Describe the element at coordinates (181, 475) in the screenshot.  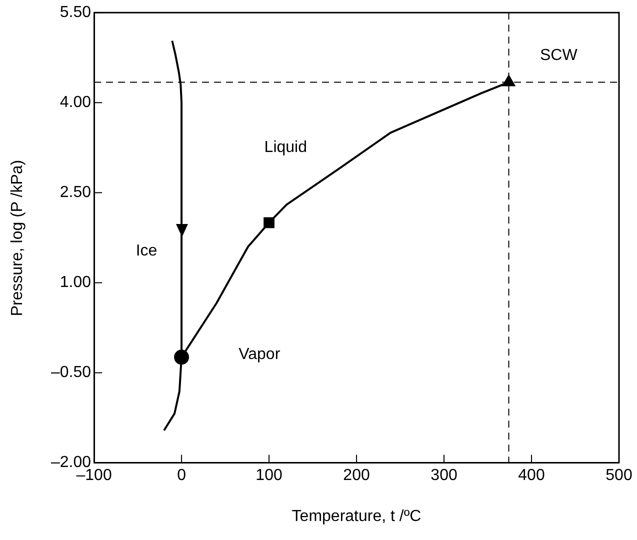
I see `x-tick-label: 0` at that location.